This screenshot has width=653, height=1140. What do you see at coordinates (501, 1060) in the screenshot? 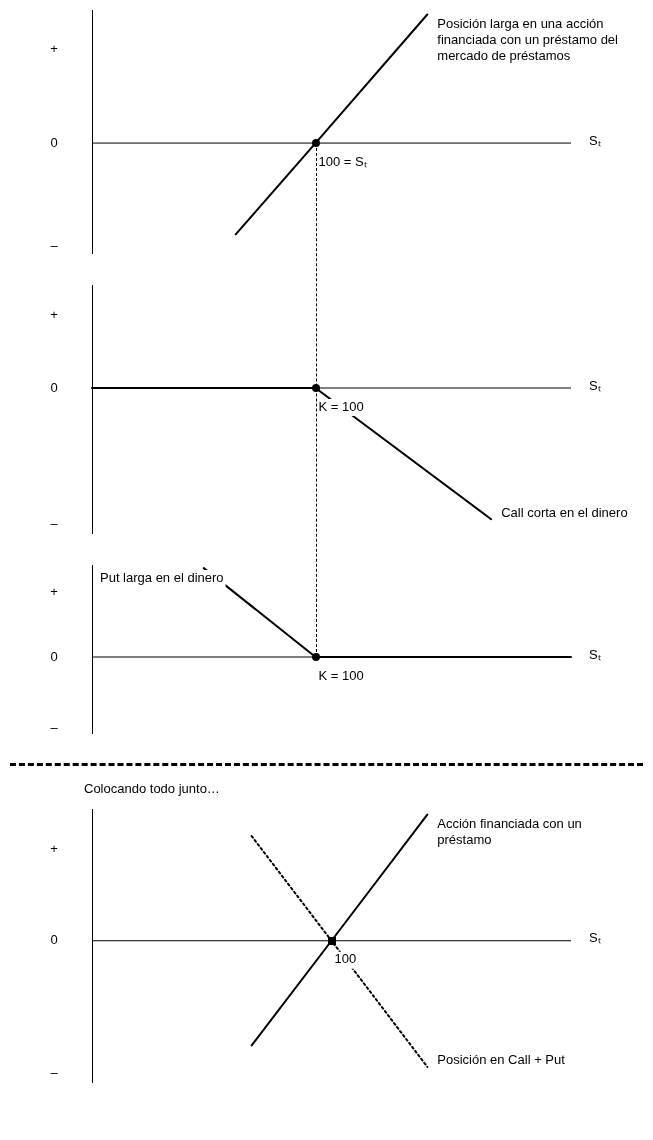
I see `series-label: Posición en Call + Put` at bounding box center [501, 1060].